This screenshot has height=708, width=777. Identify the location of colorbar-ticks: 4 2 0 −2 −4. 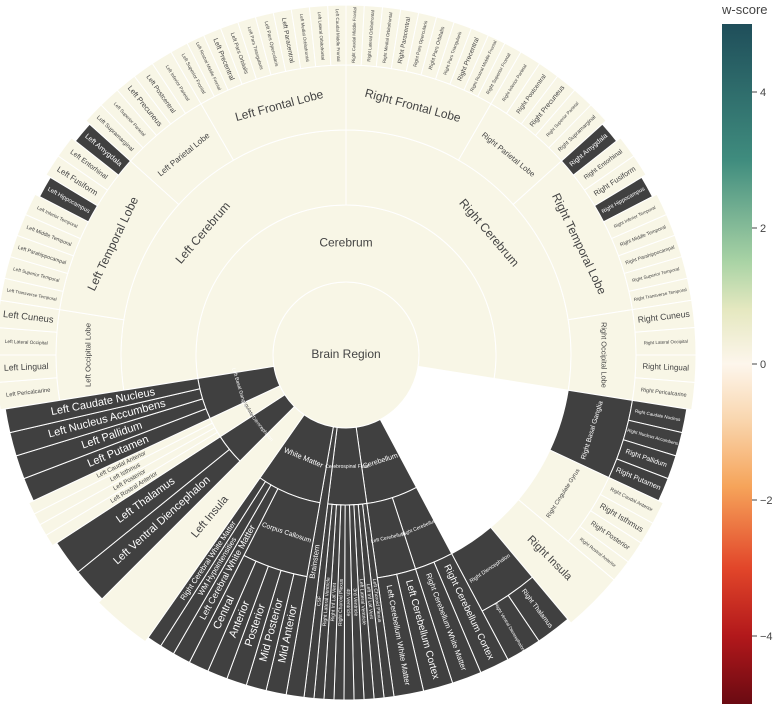
(762, 365).